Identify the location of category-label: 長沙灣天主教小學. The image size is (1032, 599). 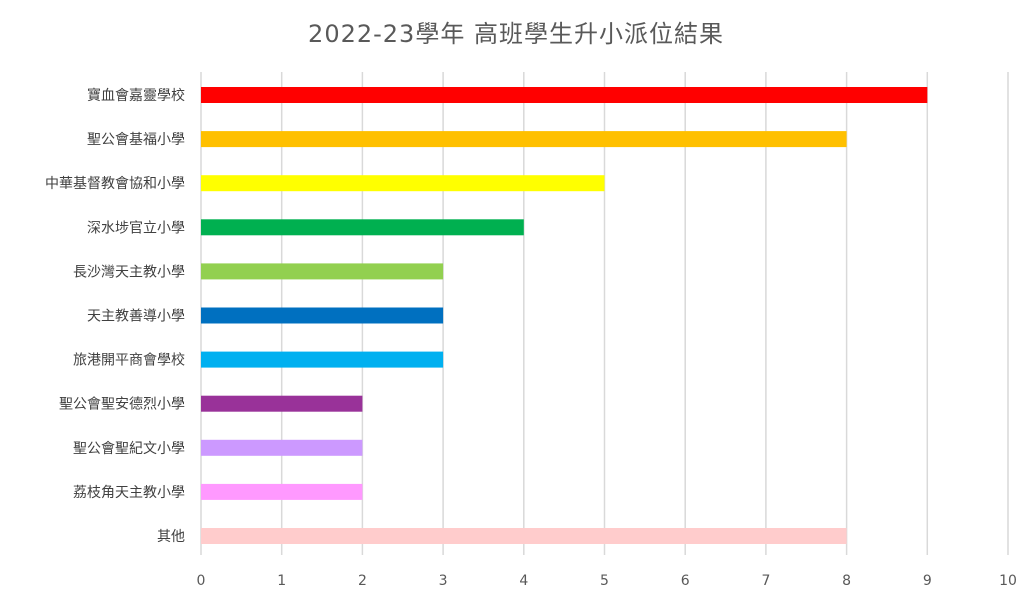
(129, 272).